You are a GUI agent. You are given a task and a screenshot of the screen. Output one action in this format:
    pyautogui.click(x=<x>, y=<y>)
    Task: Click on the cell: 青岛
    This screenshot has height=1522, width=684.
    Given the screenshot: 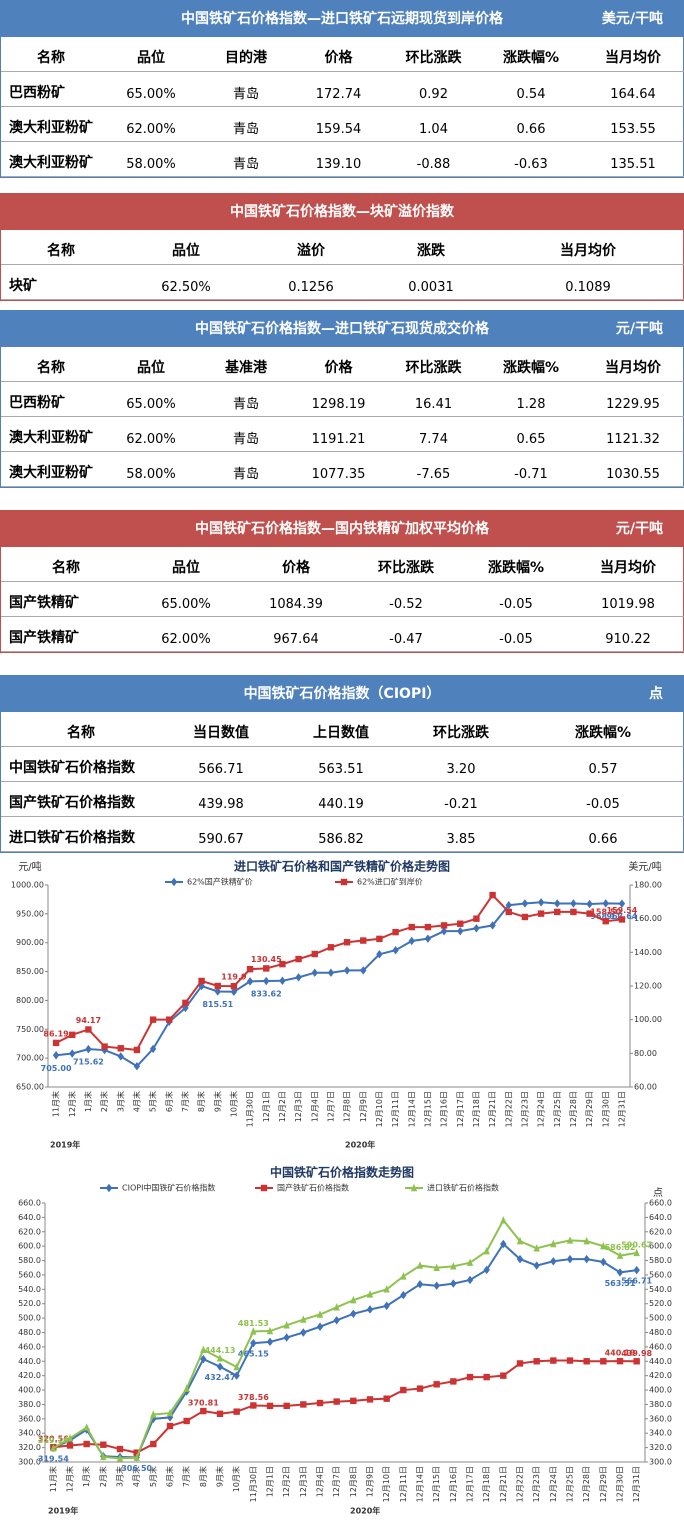 What is the action you would take?
    pyautogui.click(x=246, y=399)
    